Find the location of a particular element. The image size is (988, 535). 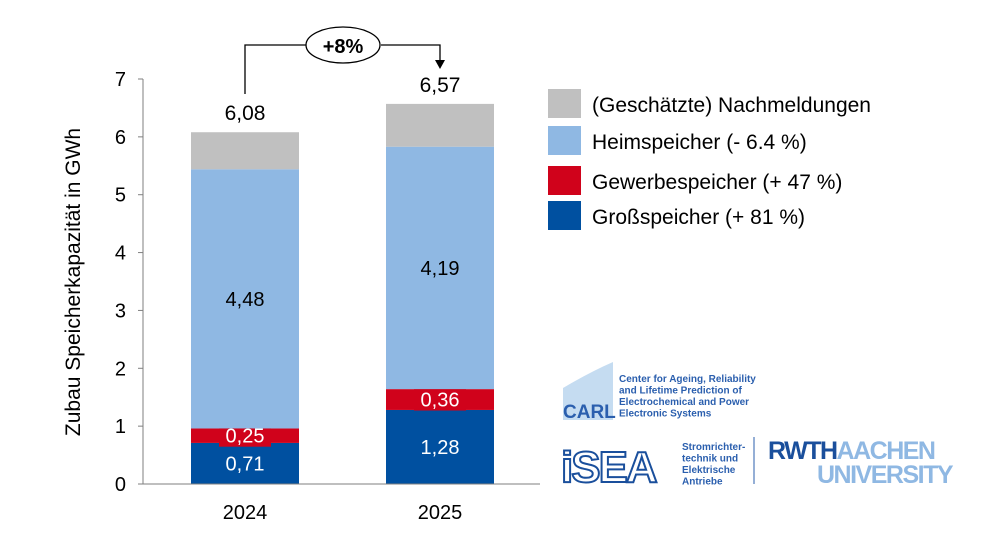

x-tick-label: 2024 is located at coordinates (245, 513).